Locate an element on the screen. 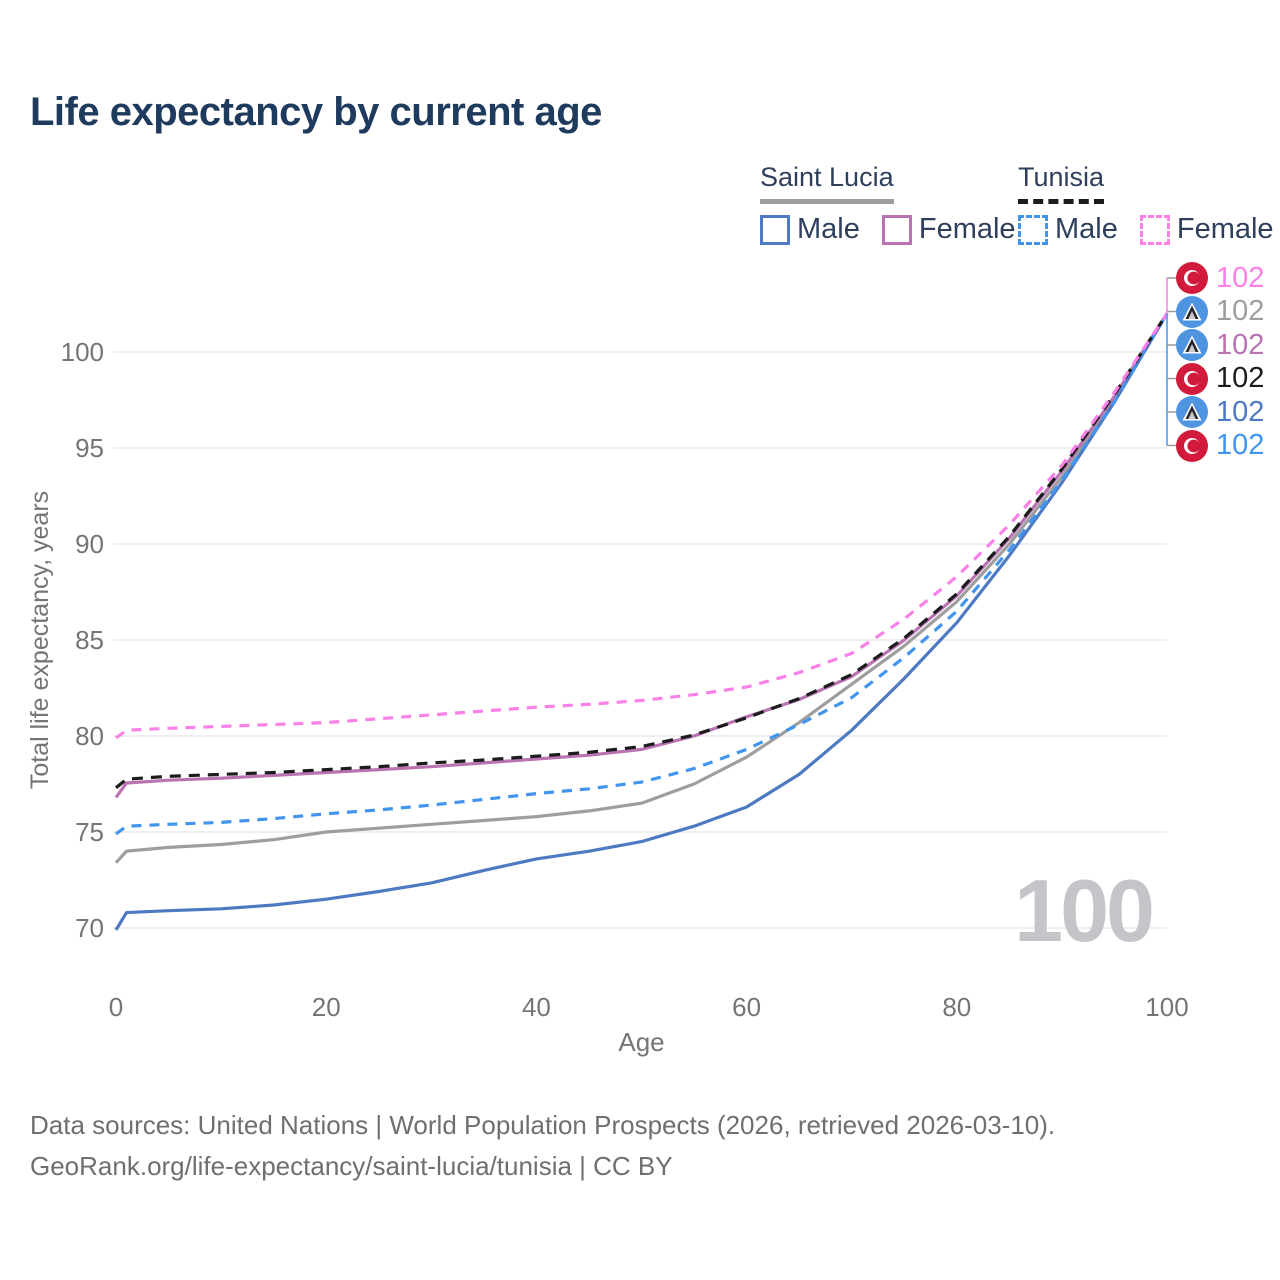 This screenshot has width=1280, height=1280. legend-item-saint-lucia-female: Female is located at coordinates (948, 229).